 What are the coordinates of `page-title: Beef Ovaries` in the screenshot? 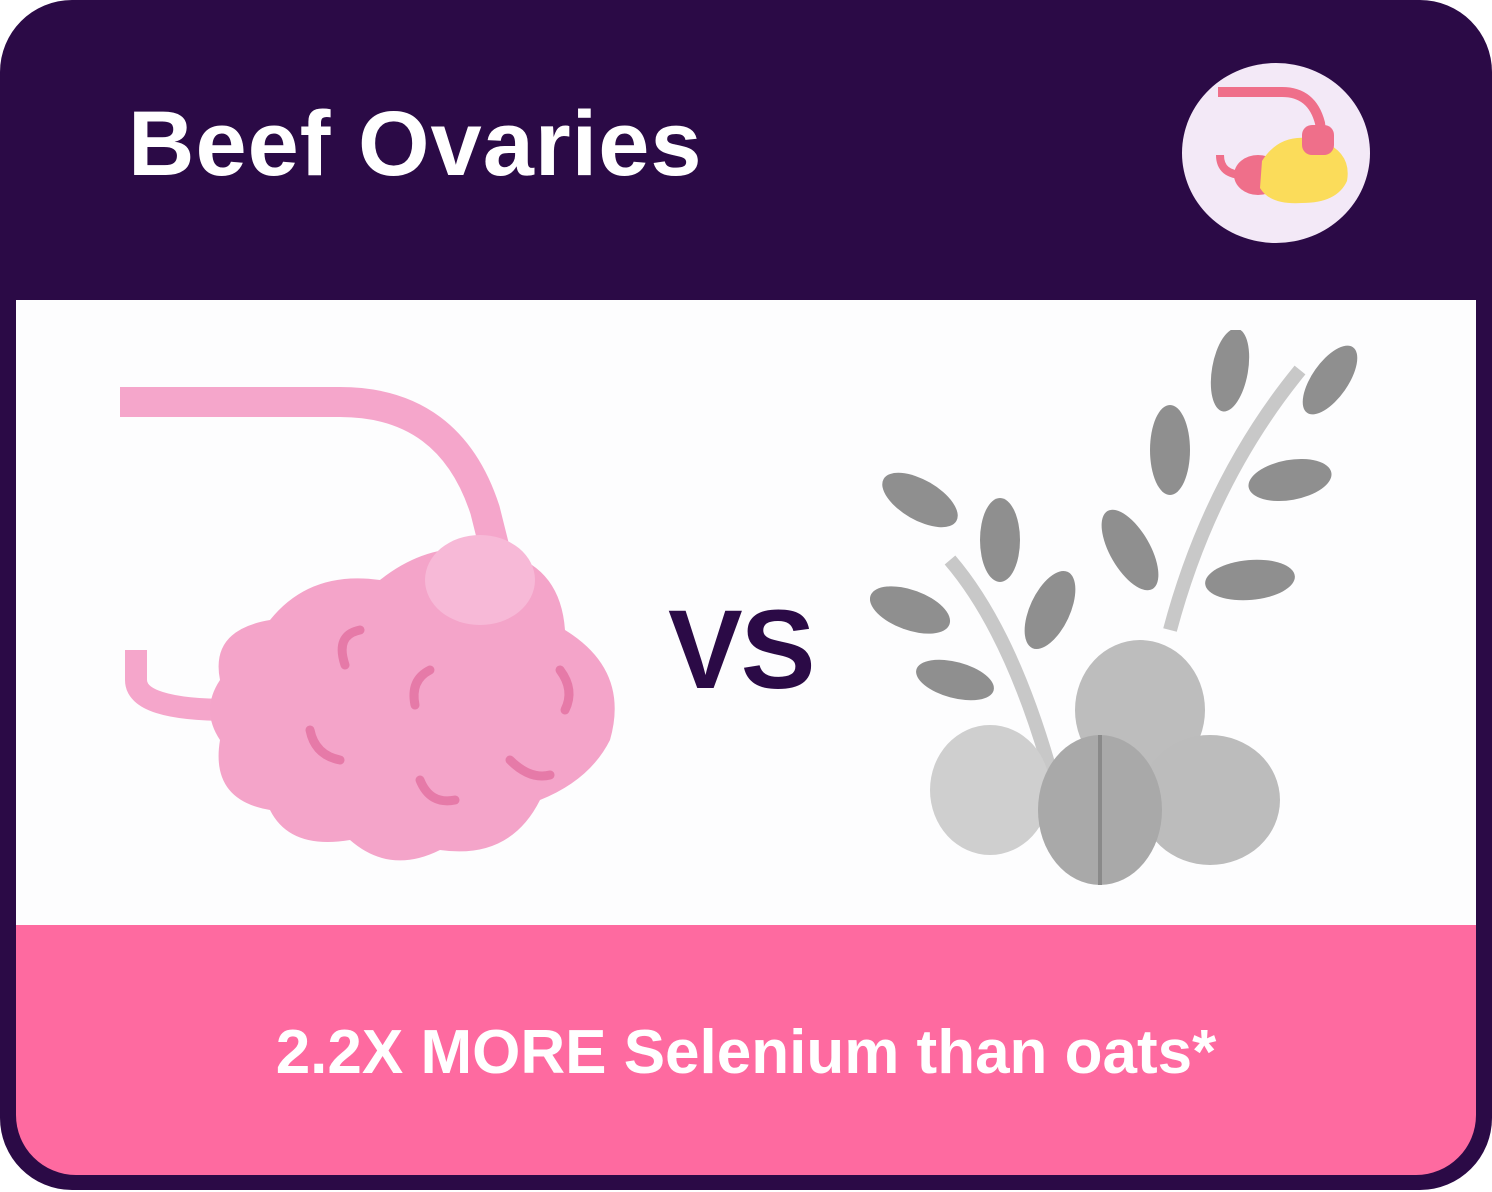 It's located at (415, 144).